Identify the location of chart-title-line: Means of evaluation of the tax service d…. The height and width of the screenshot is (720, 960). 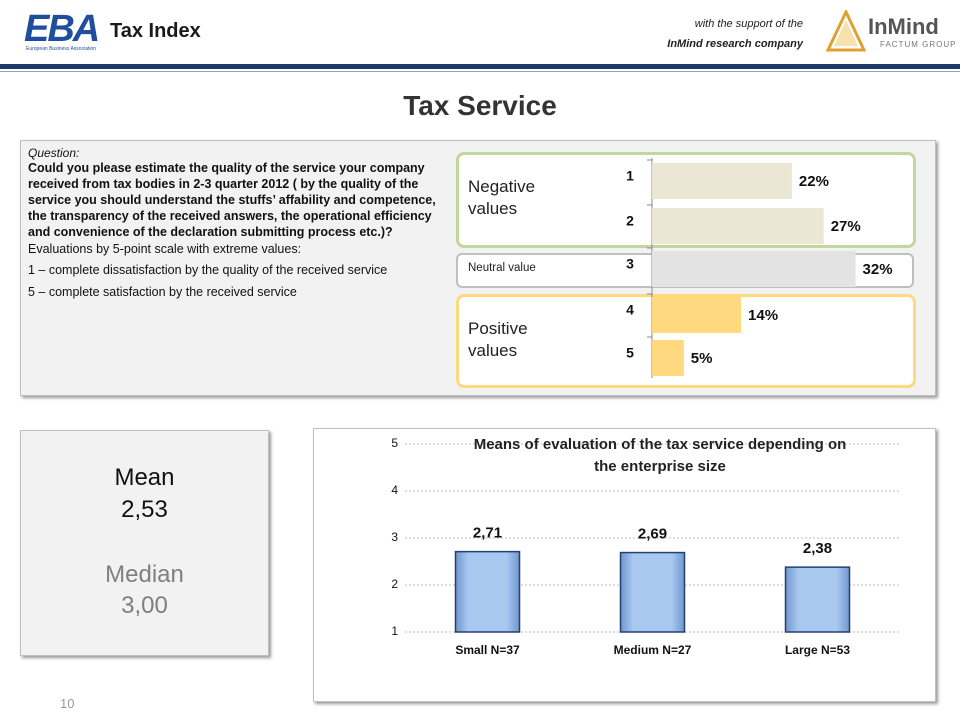
(660, 444).